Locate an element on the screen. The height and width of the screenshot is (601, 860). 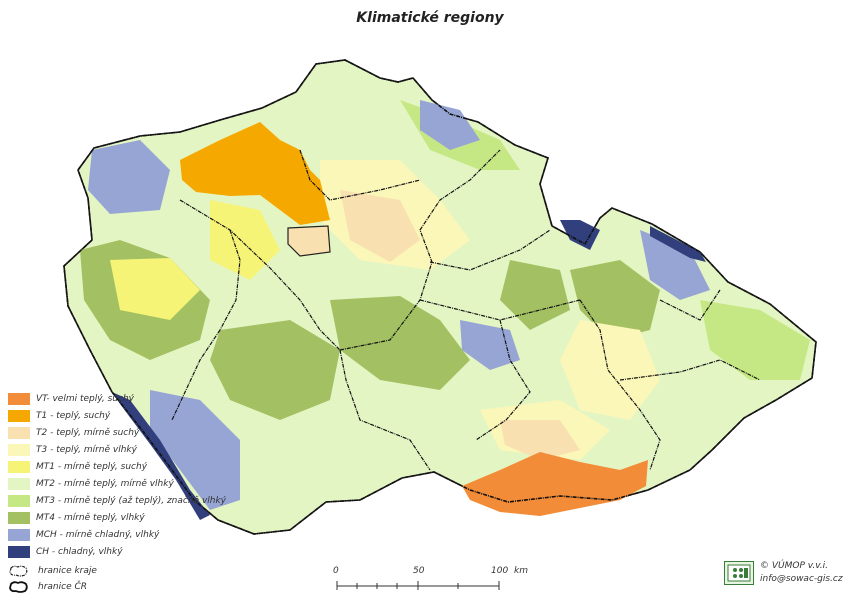
legend-item-t3: T3 - teplý, mírně vlhký is located at coordinates (72, 450).